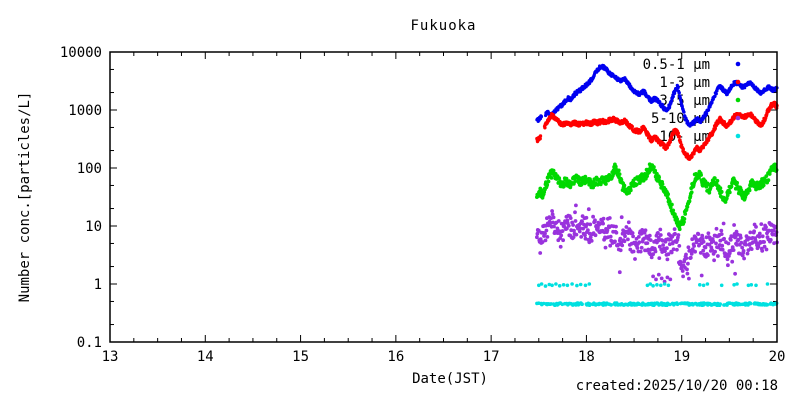  What do you see at coordinates (676, 386) in the screenshot?
I see `created-timestamp: created:2025/10/20 00:18` at bounding box center [676, 386].